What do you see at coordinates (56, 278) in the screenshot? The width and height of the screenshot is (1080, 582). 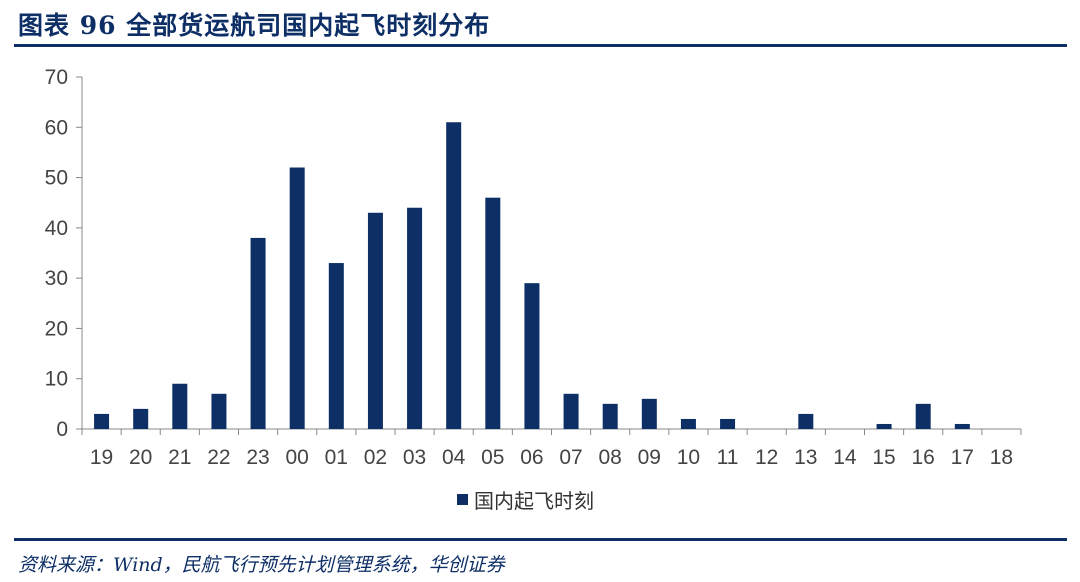 I see `y-tick-label: 30` at bounding box center [56, 278].